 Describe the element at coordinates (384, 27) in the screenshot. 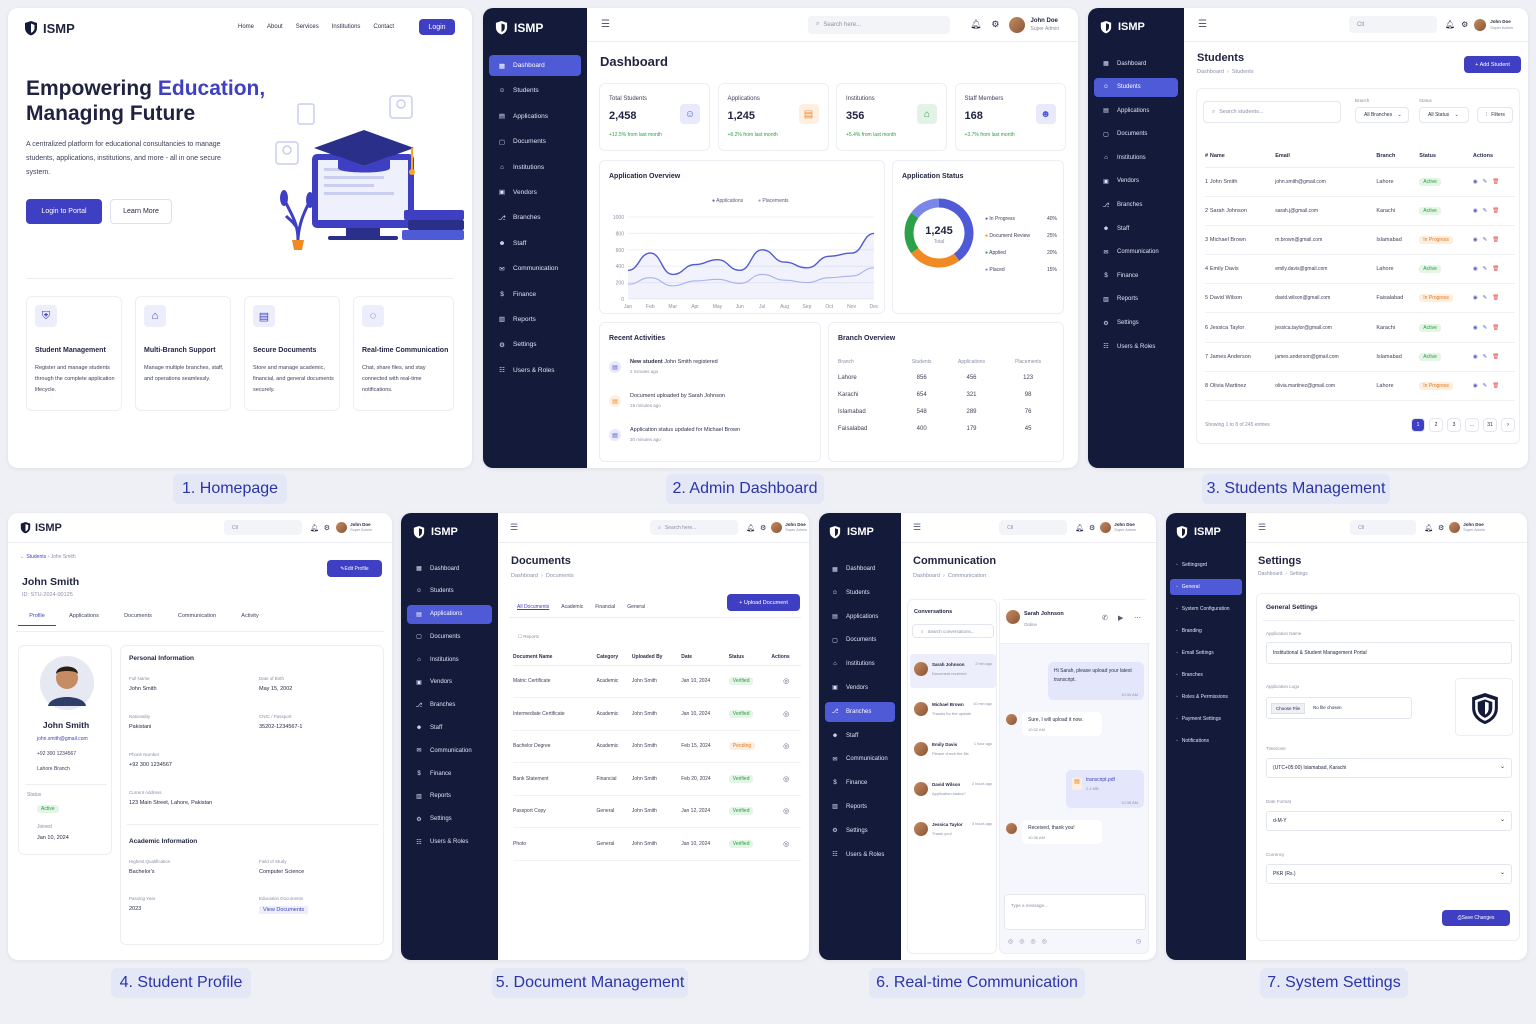

I see `nav-contact: Contact` at that location.